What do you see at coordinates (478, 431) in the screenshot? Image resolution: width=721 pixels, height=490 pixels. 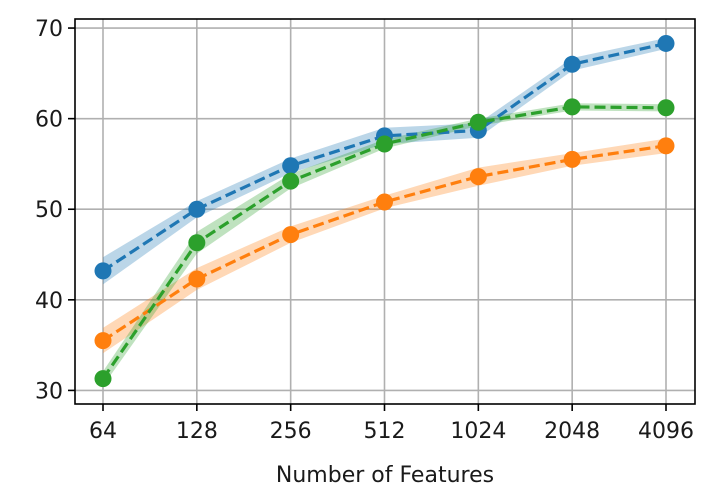 I see `x-tick-label: 1024` at bounding box center [478, 431].